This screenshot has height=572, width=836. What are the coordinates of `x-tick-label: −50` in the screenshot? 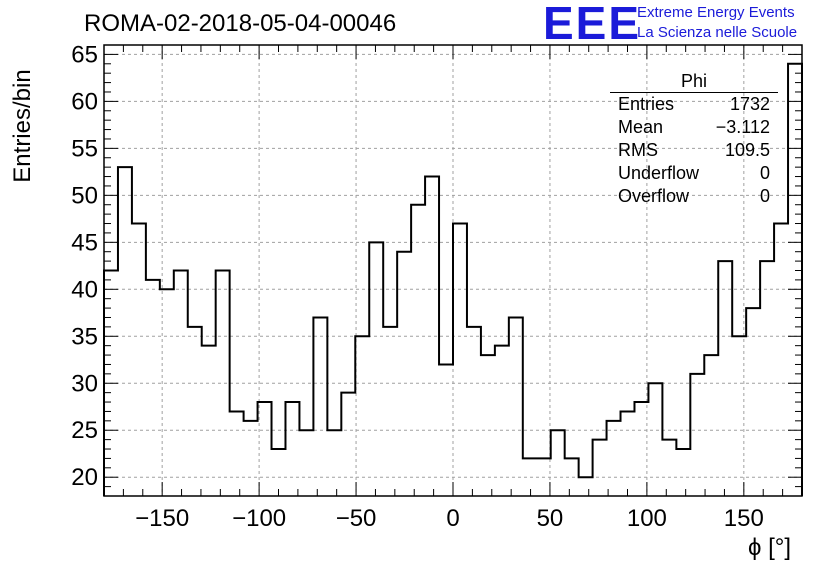 It's located at (356, 518).